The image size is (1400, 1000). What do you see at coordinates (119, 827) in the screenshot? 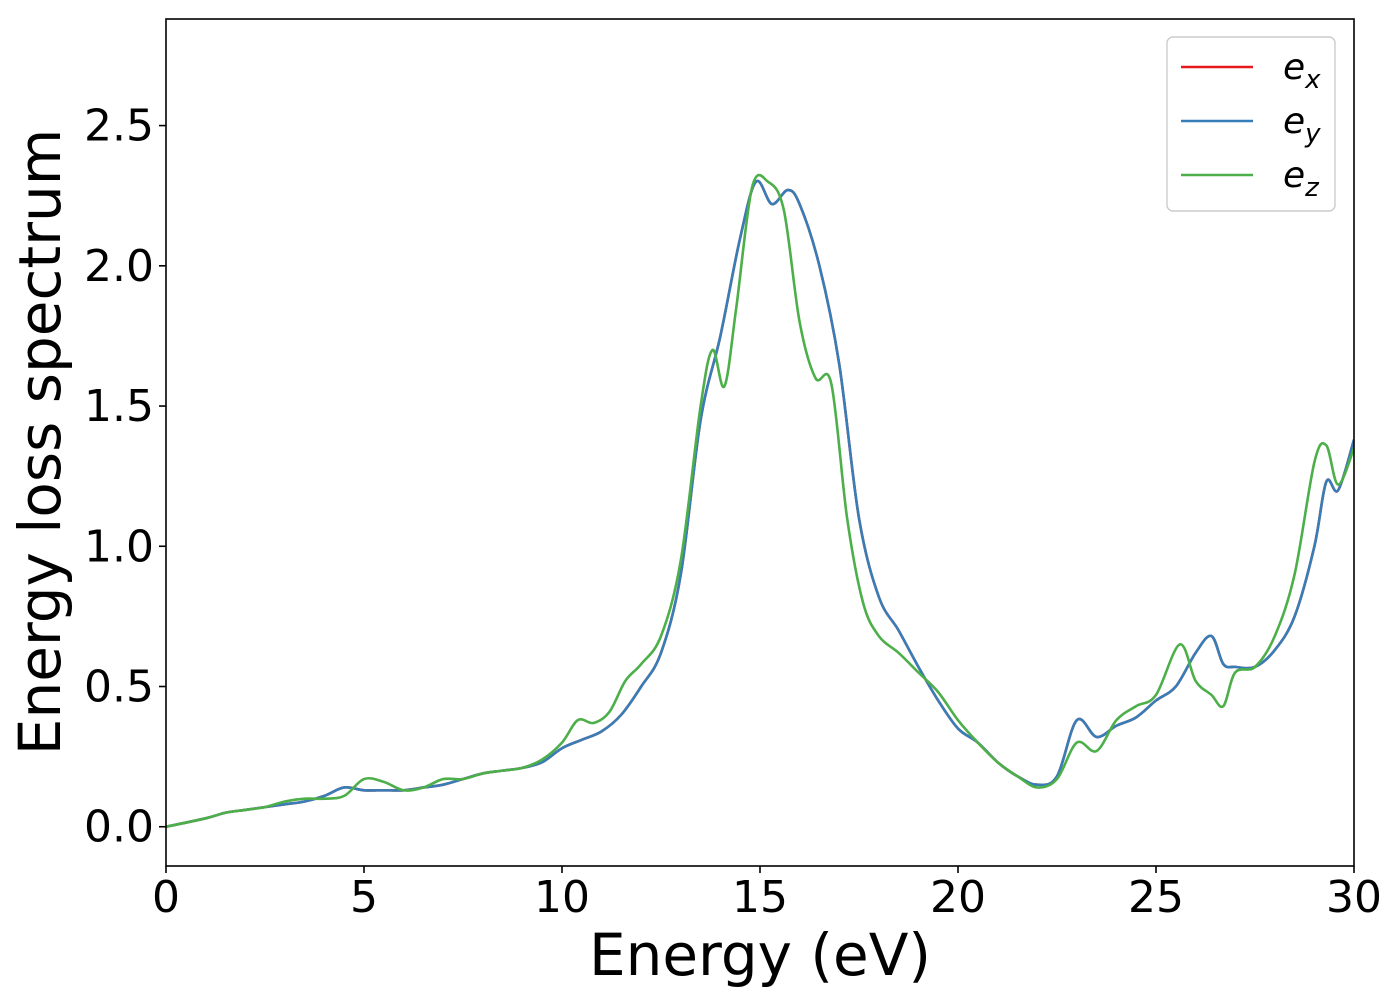
I see `y-tick-label: 0.0` at bounding box center [119, 827].